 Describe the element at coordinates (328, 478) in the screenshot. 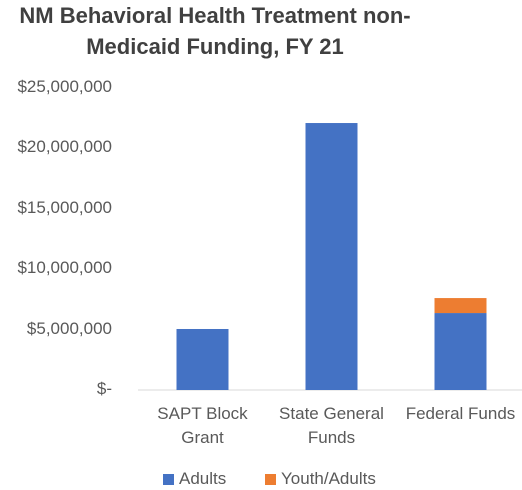

I see `legend-label: Youth/Adults` at that location.